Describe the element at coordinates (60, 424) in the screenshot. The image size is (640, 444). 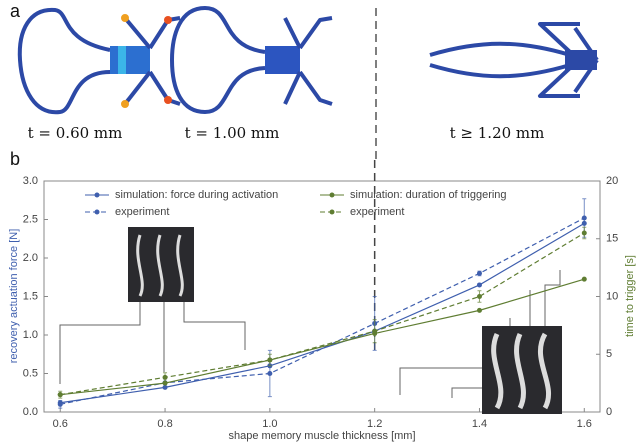
I see `x-tick-label: 0.6` at that location.